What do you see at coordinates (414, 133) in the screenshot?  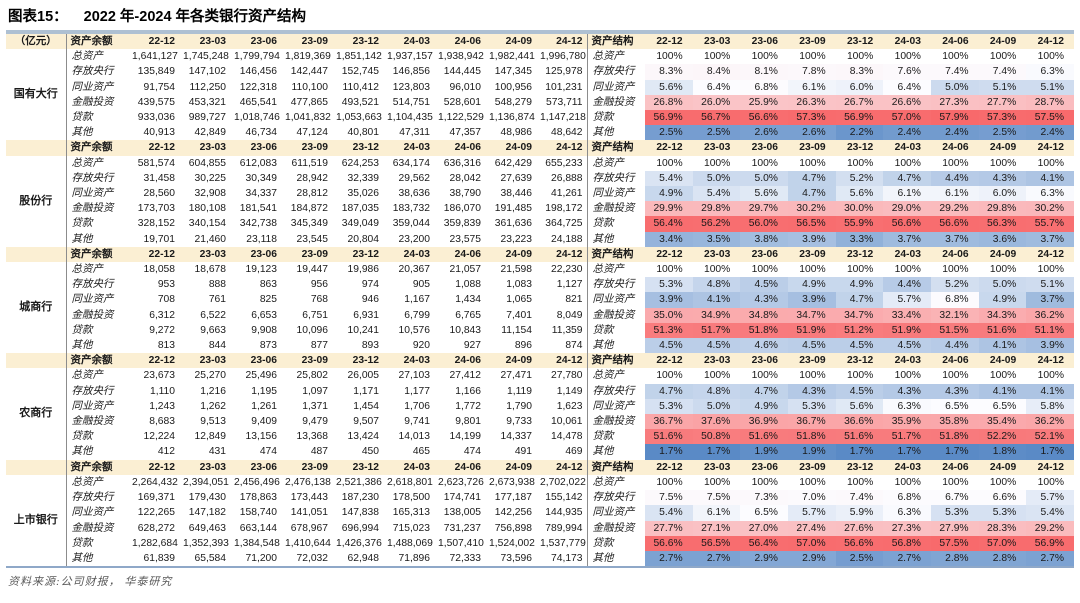 I see `balance-cell: 47,311` at bounding box center [414, 133].